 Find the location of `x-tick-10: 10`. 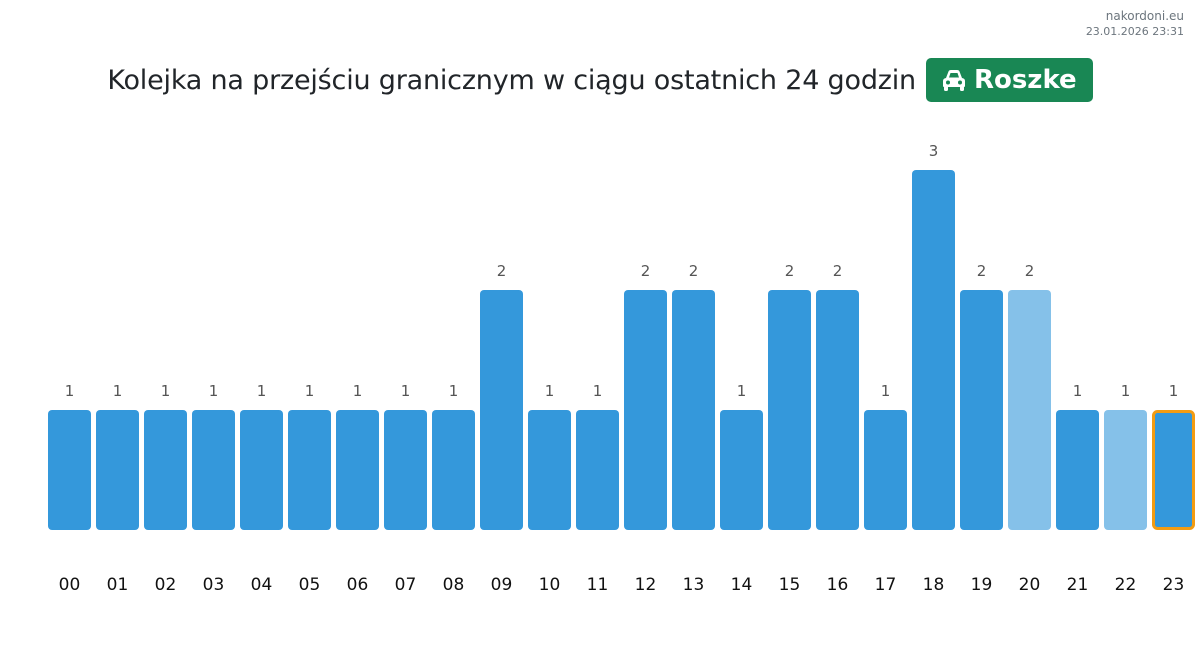

x-tick-10: 10 is located at coordinates (550, 585).